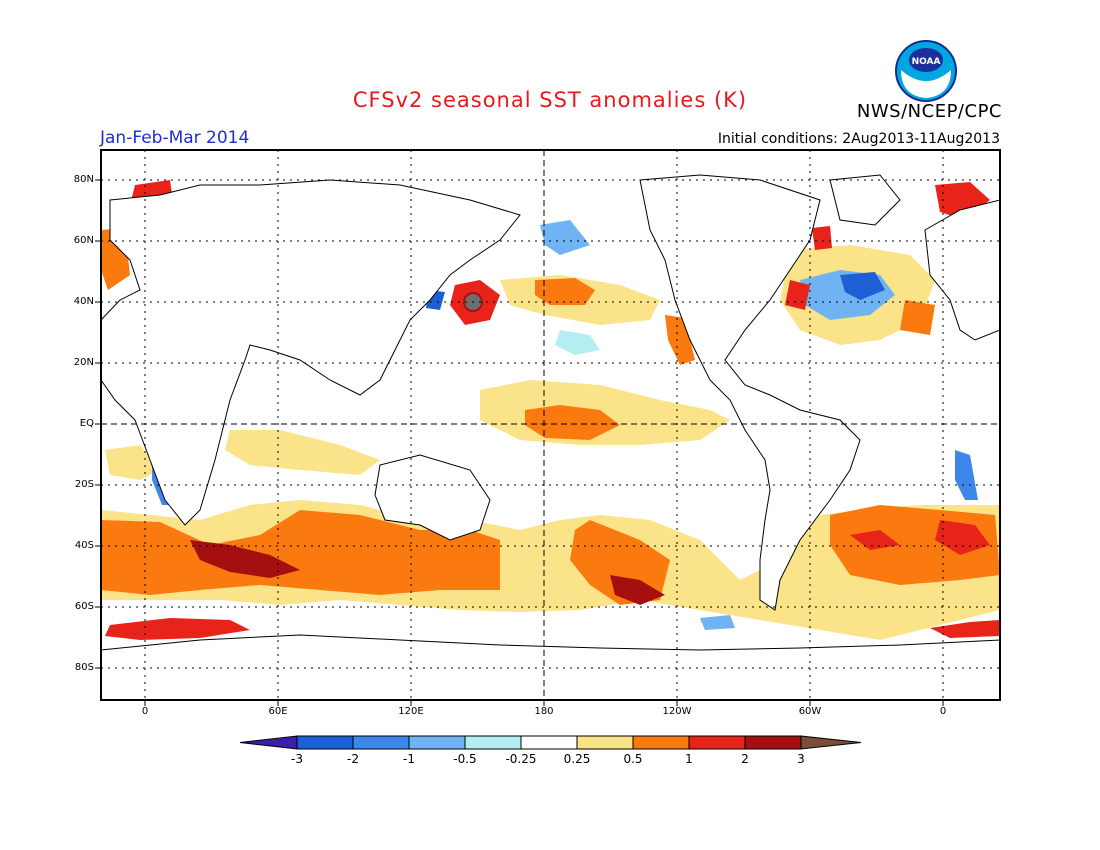 This screenshot has width=1100, height=850. What do you see at coordinates (465, 759) in the screenshot?
I see `colorbar-tick-label: -0.5` at bounding box center [465, 759].